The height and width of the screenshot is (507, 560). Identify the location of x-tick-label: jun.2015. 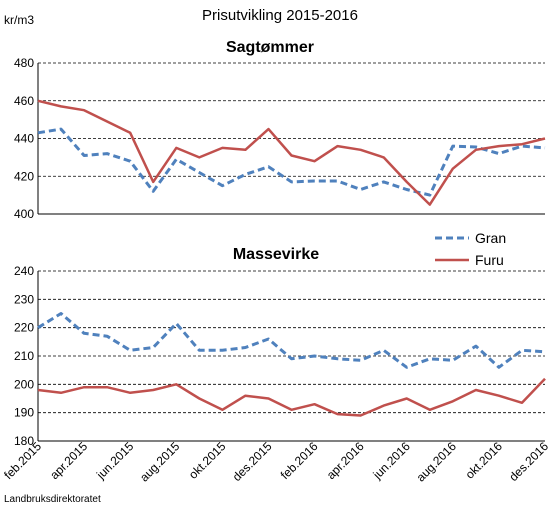
(114, 460).